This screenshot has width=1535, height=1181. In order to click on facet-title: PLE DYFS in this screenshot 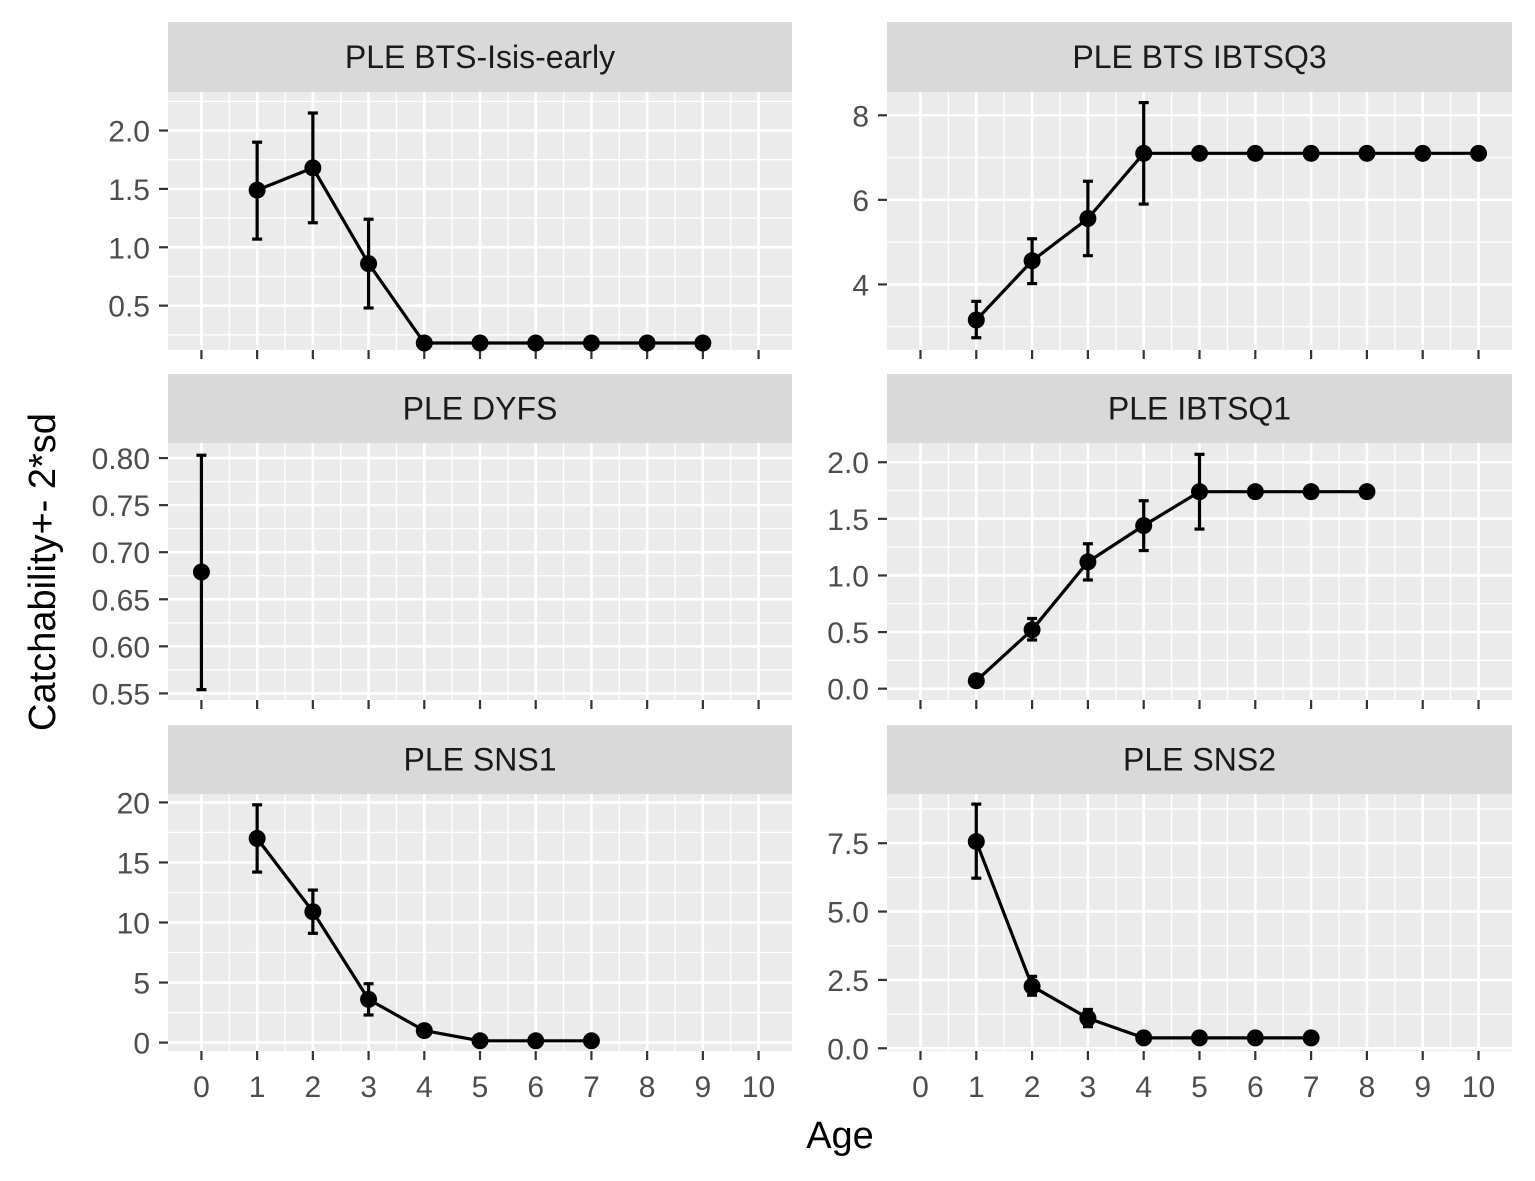, I will do `click(480, 409)`.